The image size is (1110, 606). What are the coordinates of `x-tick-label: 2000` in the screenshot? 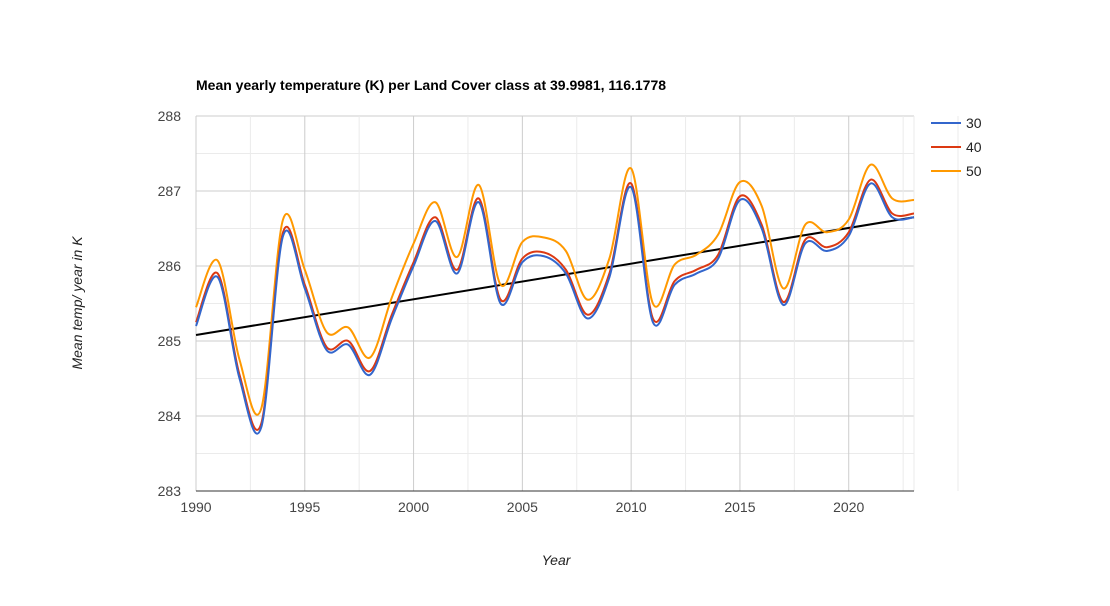 It's located at (413, 507).